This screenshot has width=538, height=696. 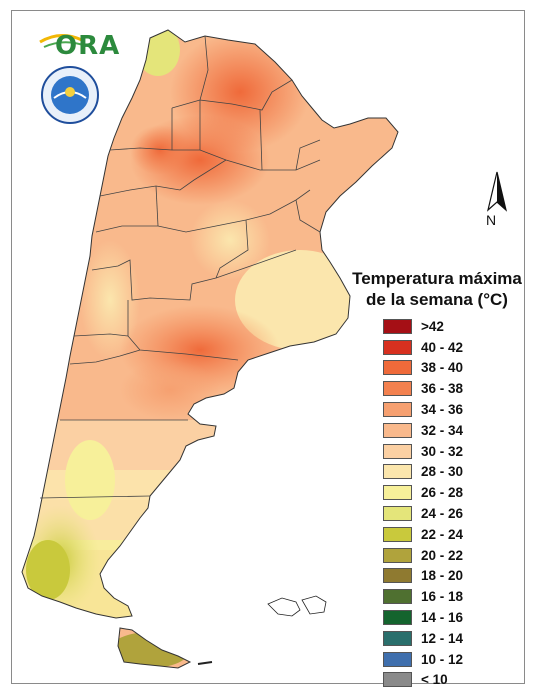 I want to click on ora-logo-text: ORA, so click(x=88, y=46).